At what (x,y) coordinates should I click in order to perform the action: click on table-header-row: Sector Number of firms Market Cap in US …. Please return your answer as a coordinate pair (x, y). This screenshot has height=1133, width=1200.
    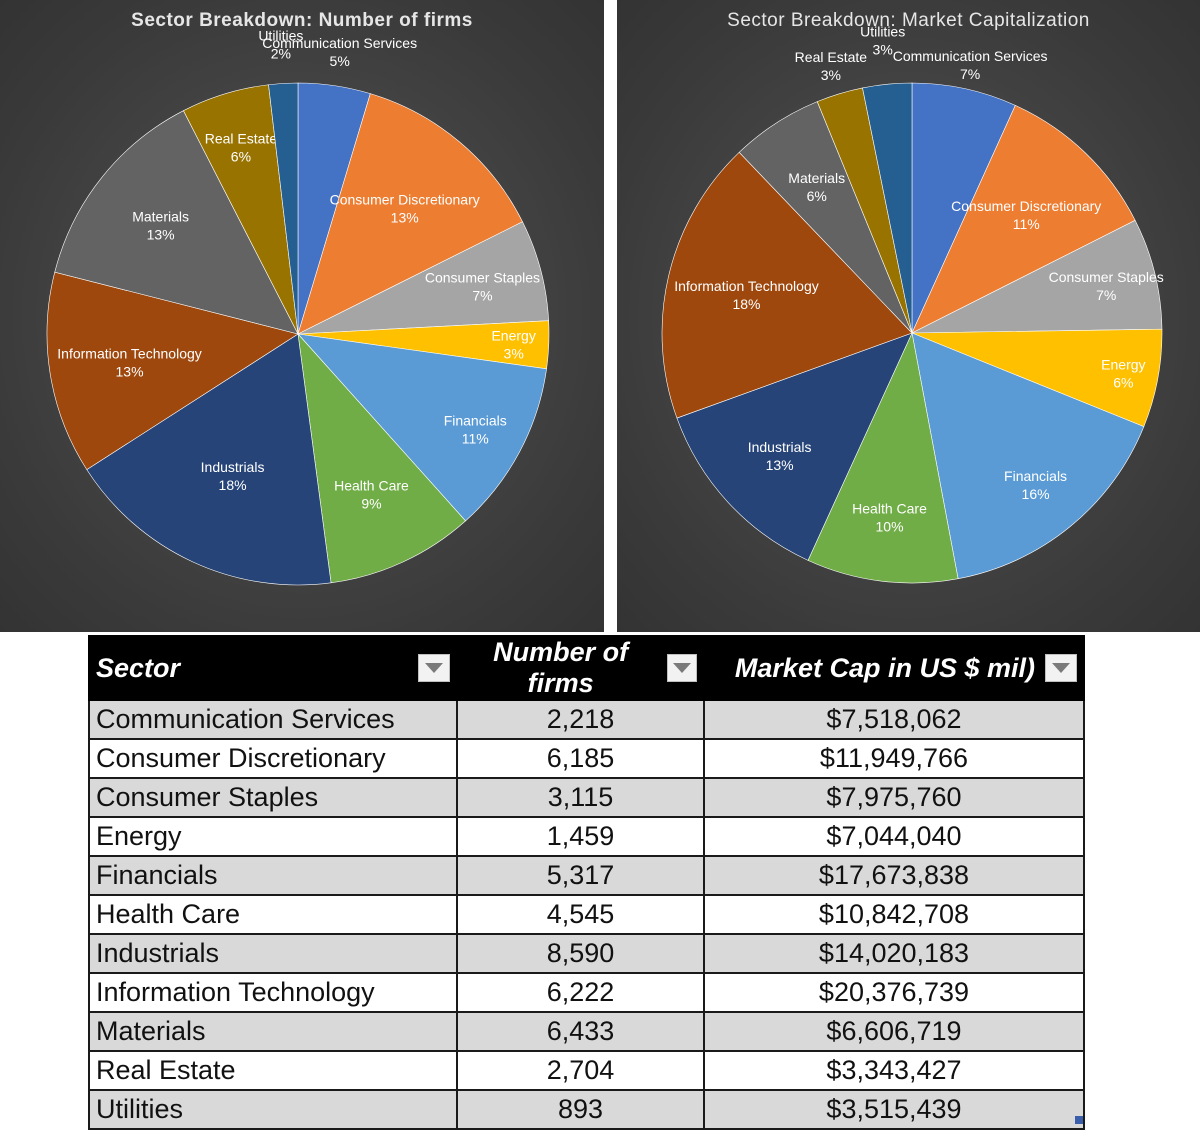
    Looking at the image, I should click on (586, 668).